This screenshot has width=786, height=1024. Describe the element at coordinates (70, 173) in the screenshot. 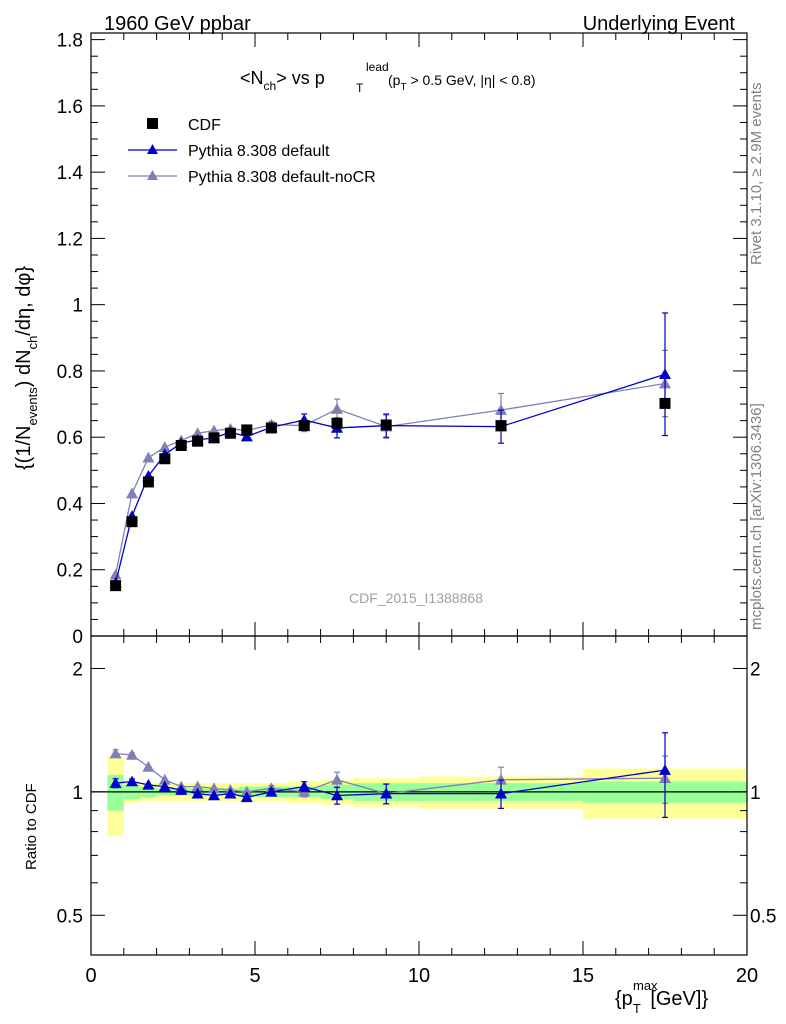

I see `y-tick-label: 1.4` at that location.